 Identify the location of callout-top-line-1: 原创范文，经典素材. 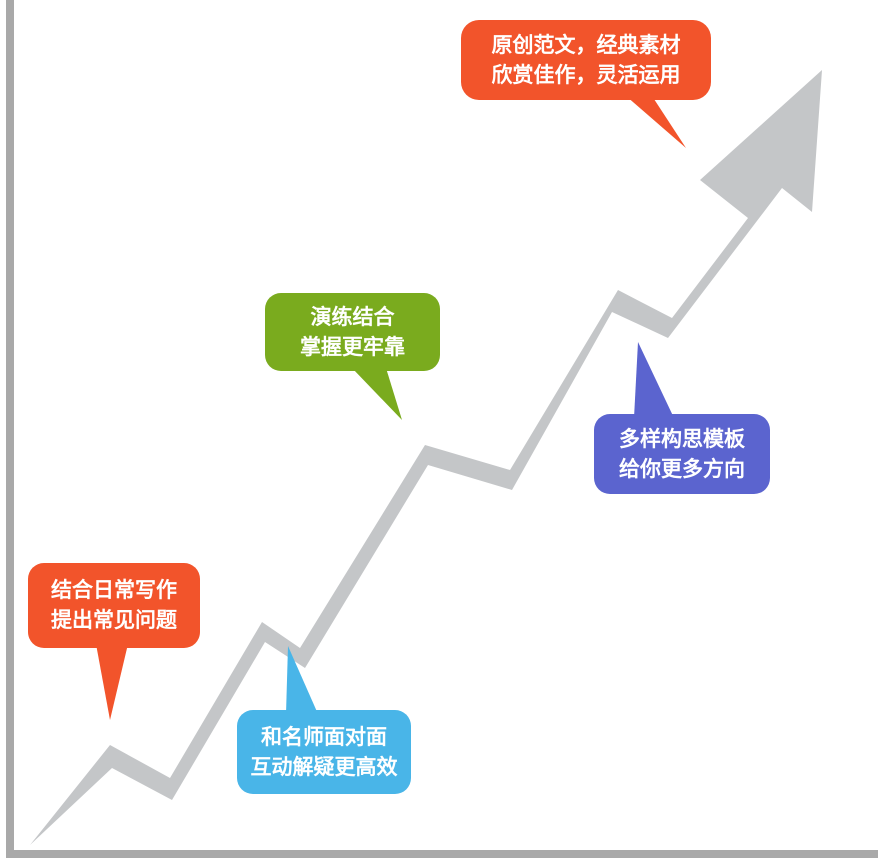
(586, 45).